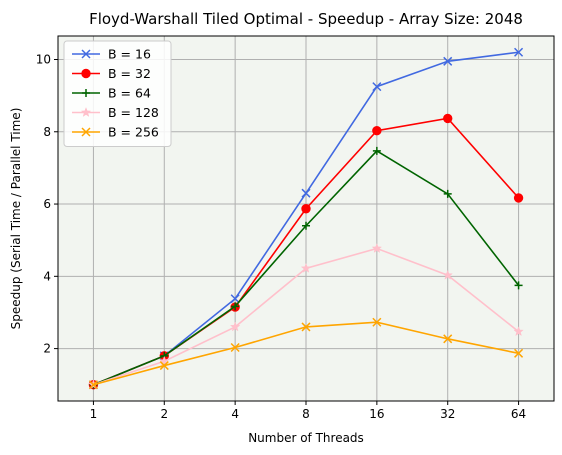  Describe the element at coordinates (129, 93) in the screenshot. I see `legend-label: B = 64` at that location.